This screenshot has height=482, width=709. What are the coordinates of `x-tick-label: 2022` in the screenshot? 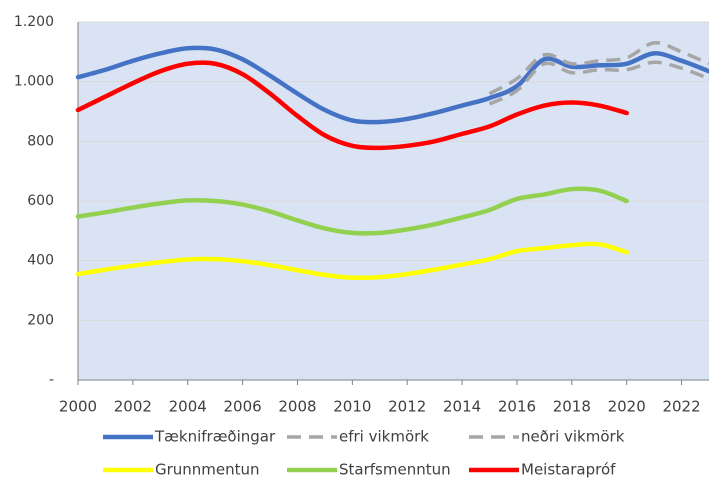 It's located at (681, 407).